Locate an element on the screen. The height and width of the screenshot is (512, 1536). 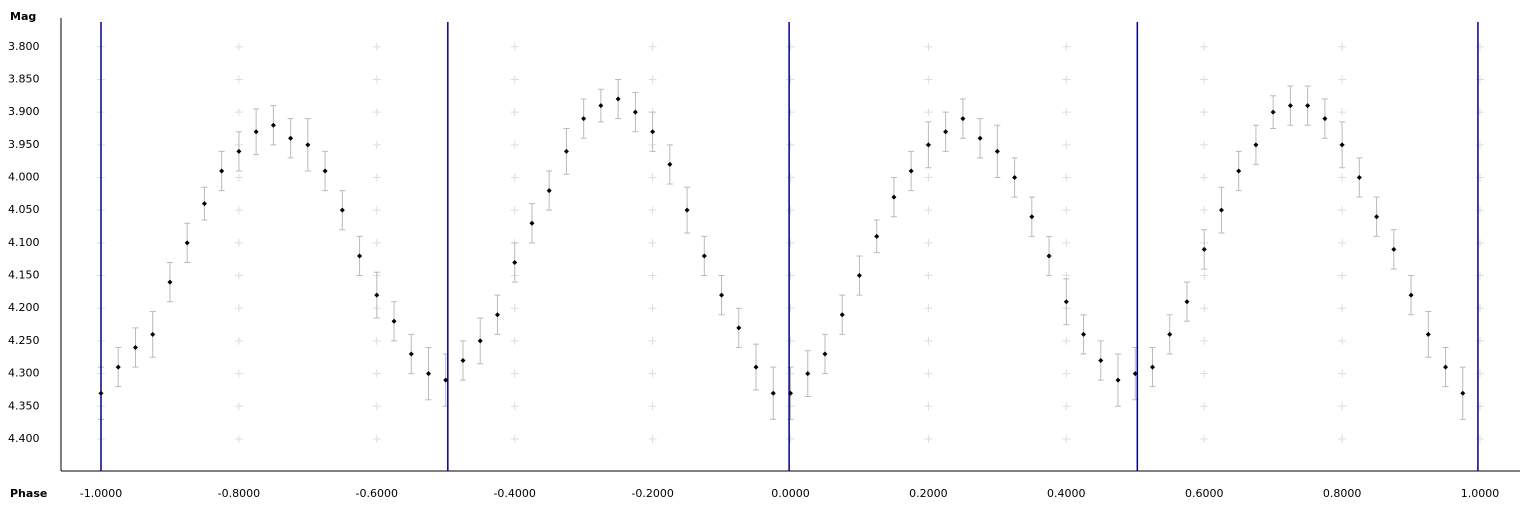
y-tick-label: 4.050 is located at coordinates (24, 209).